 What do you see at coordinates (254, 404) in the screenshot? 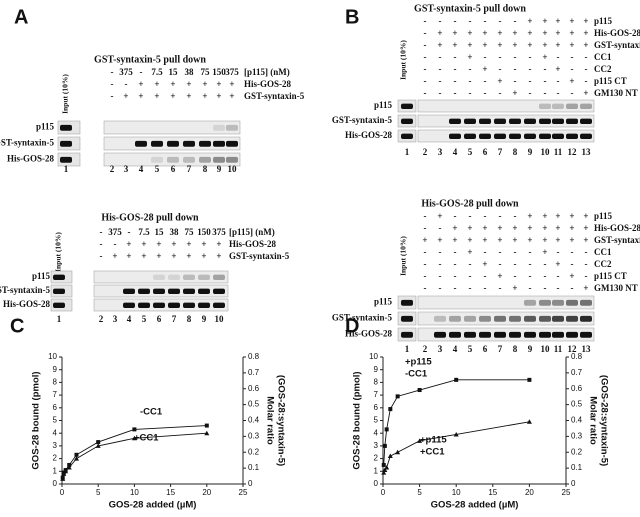
I see `y2-tick-label: 0.5` at bounding box center [254, 404].